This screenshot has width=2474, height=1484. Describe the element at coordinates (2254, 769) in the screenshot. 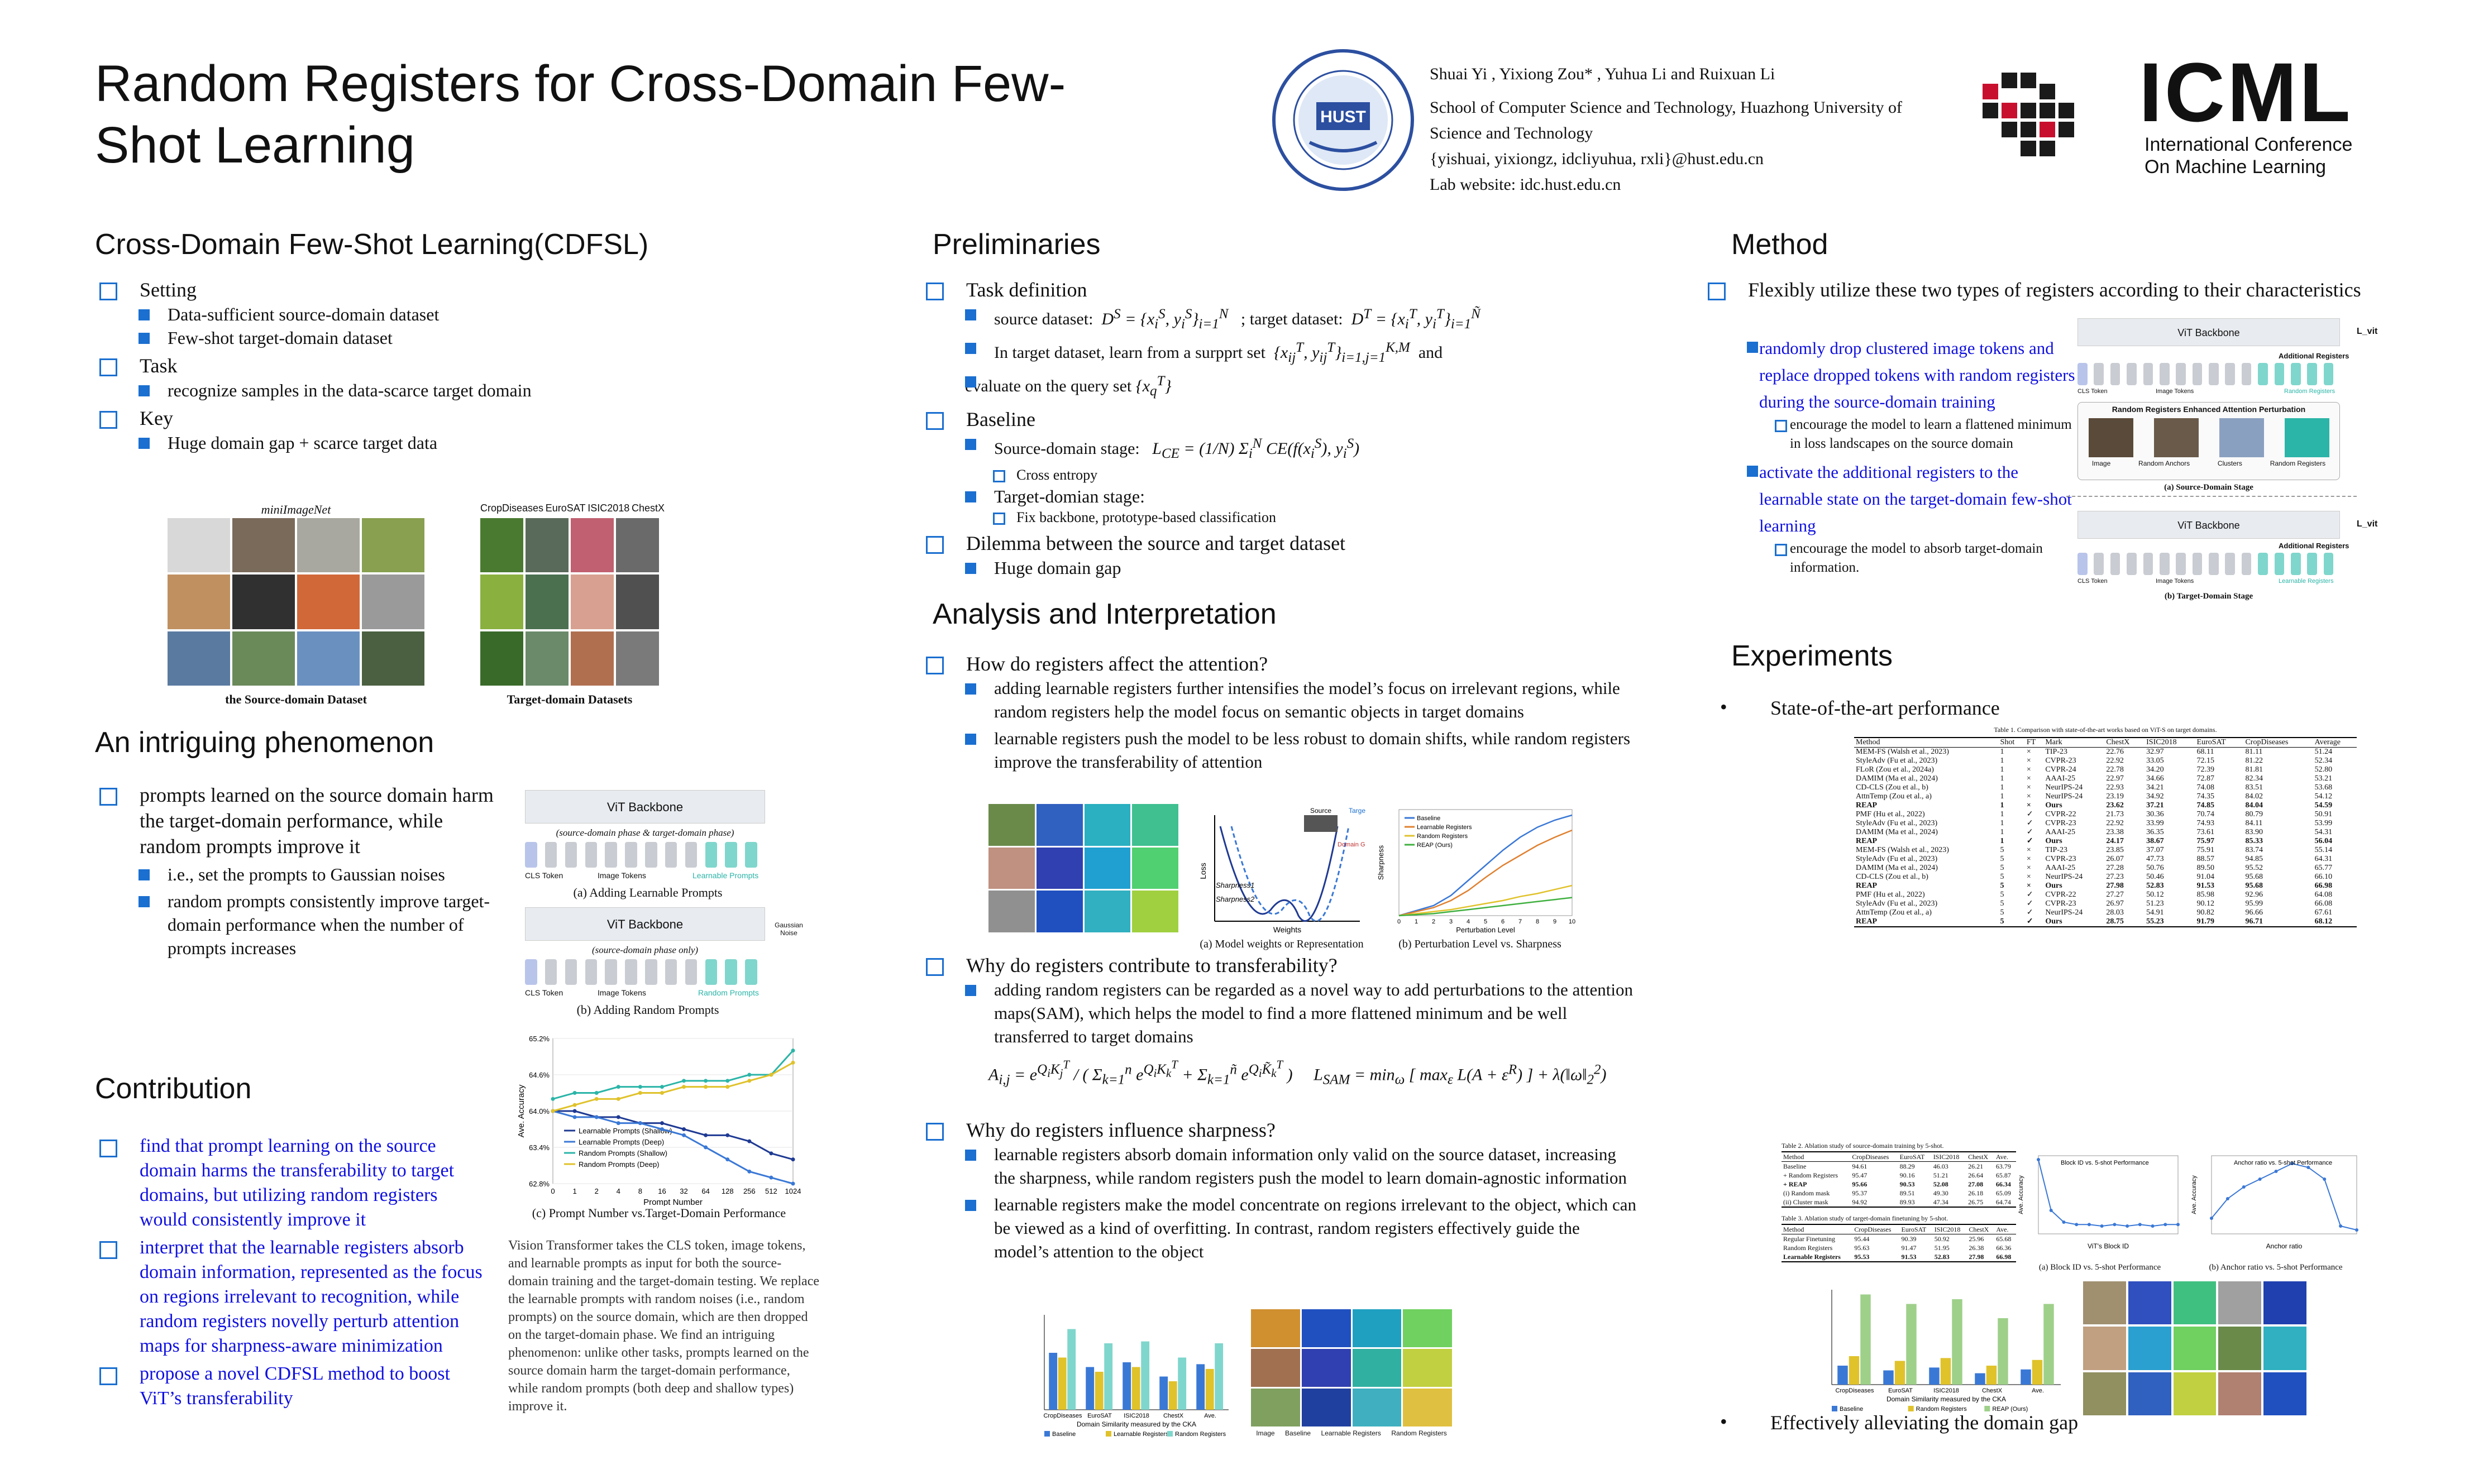

I see `table-cell: 81.81` at that location.